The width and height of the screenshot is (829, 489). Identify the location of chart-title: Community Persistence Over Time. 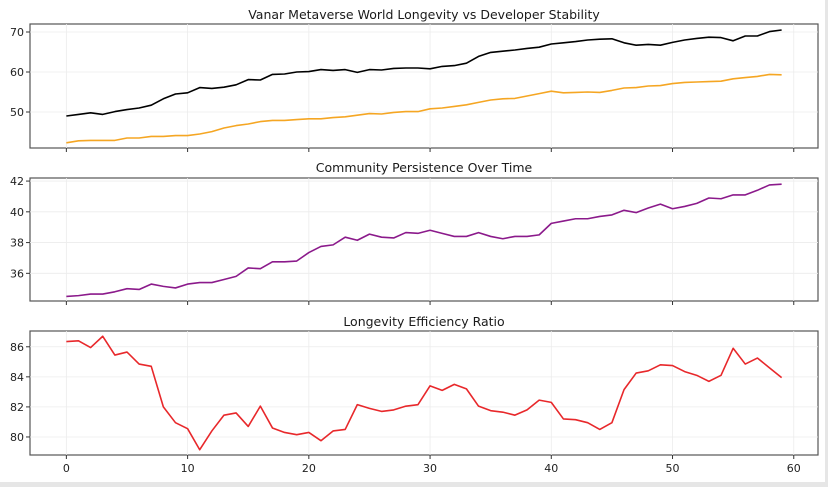
(424, 167).